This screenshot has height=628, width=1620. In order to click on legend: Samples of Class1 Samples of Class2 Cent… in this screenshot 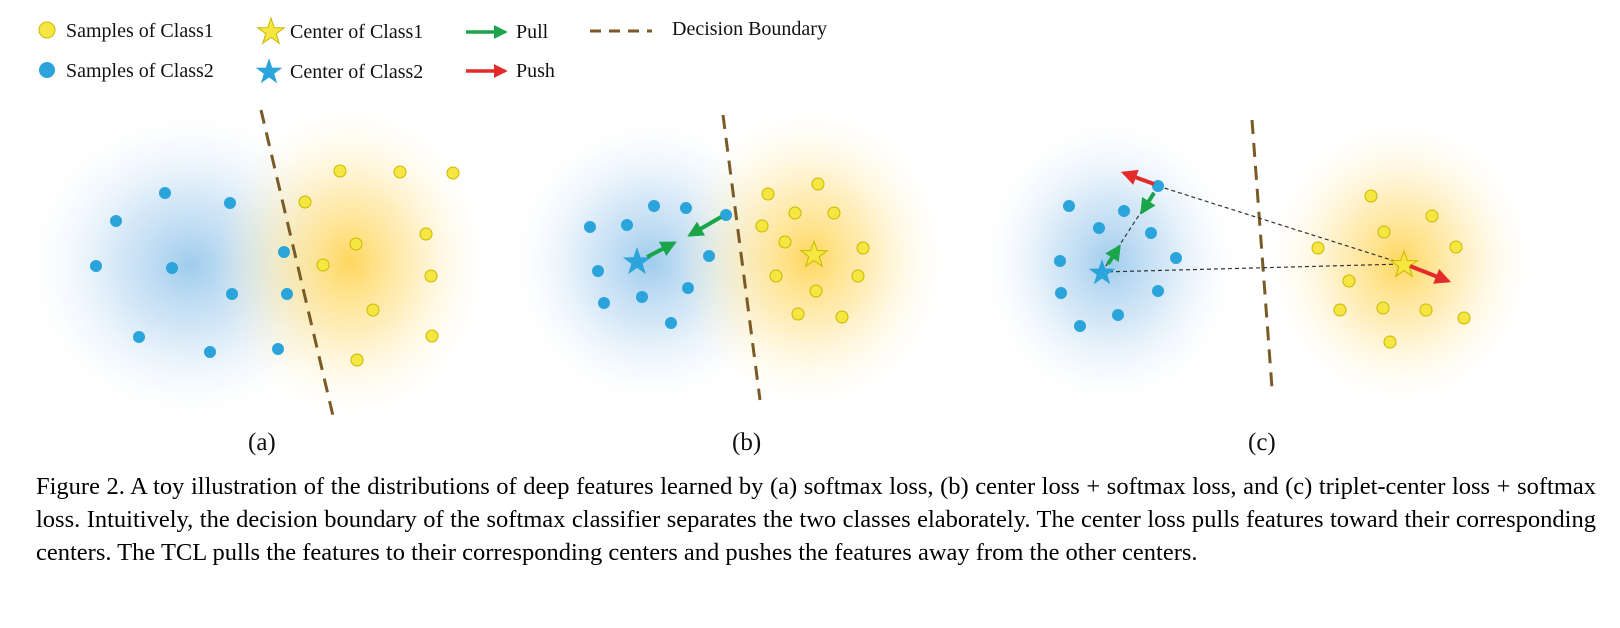, I will do `click(432, 50)`.